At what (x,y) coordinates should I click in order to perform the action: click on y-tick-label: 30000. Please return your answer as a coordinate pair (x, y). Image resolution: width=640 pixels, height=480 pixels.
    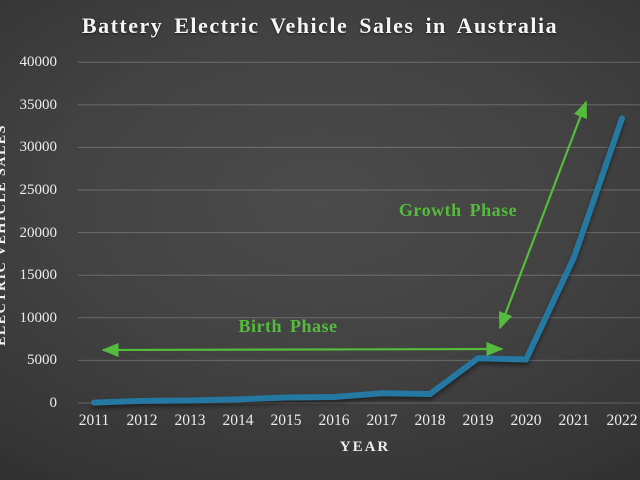
    Looking at the image, I should click on (38, 147).